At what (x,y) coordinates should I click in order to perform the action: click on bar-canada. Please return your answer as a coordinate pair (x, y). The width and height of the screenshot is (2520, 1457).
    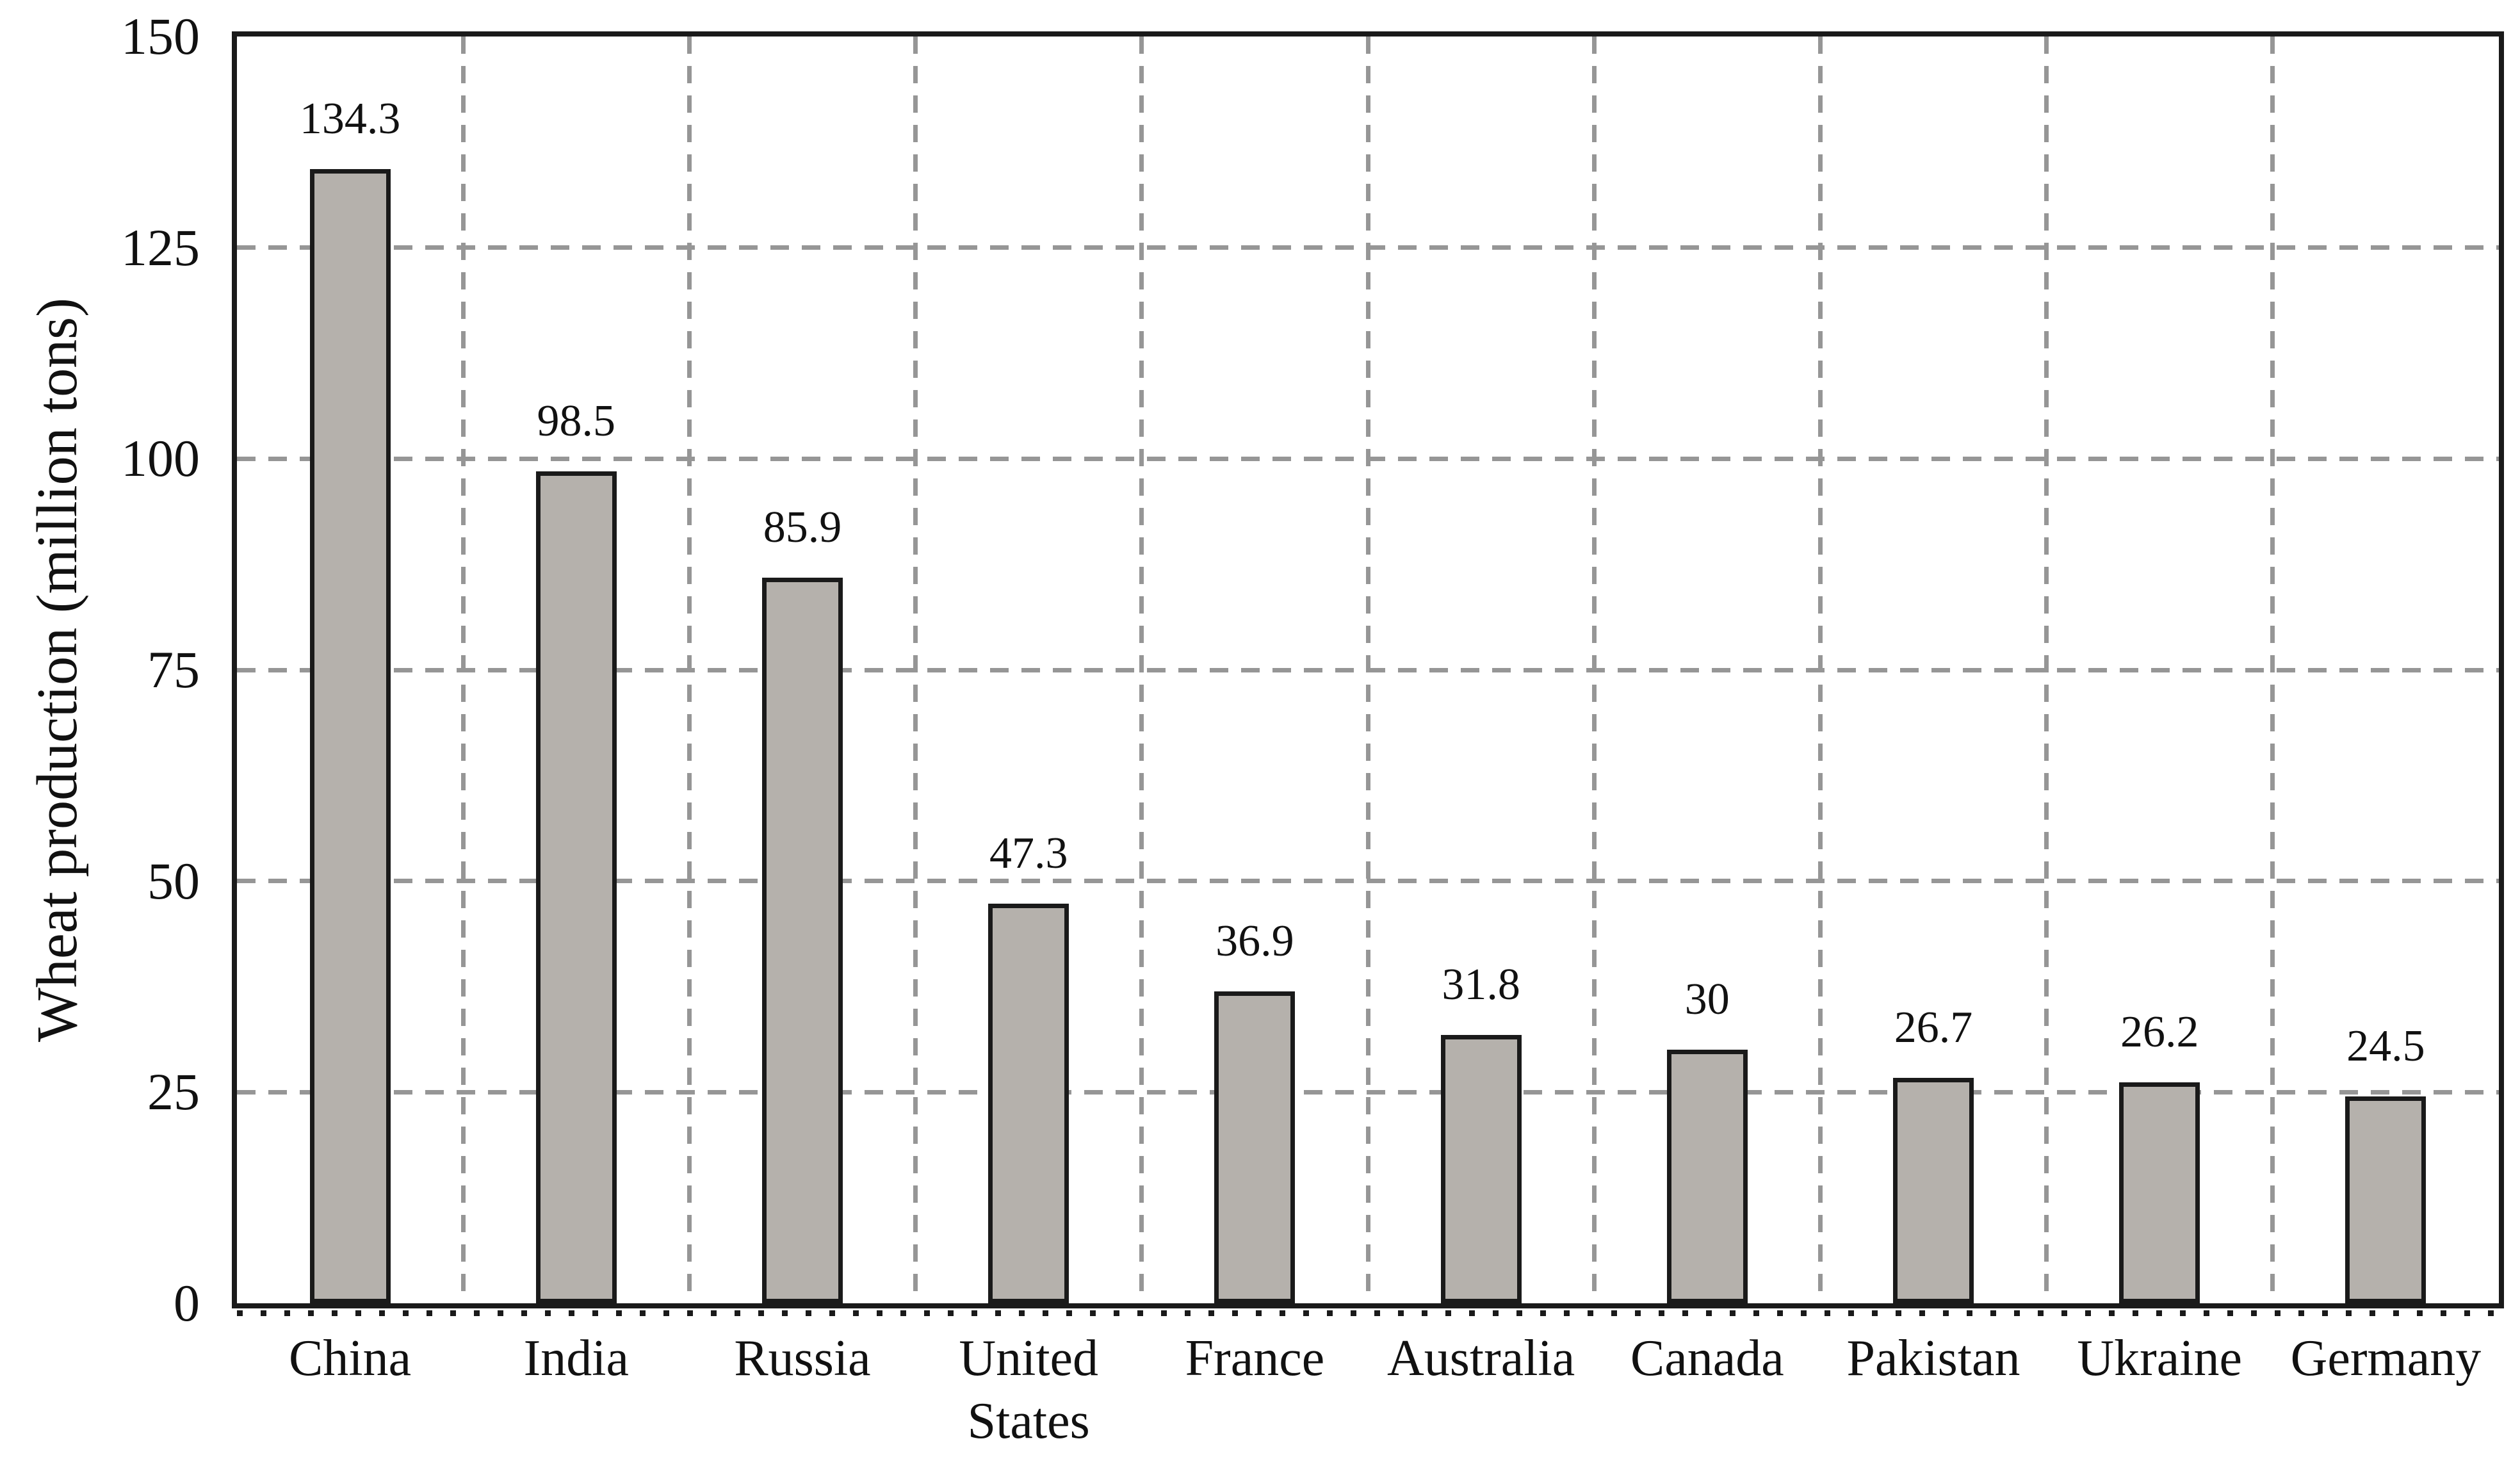
    Looking at the image, I should click on (1707, 1176).